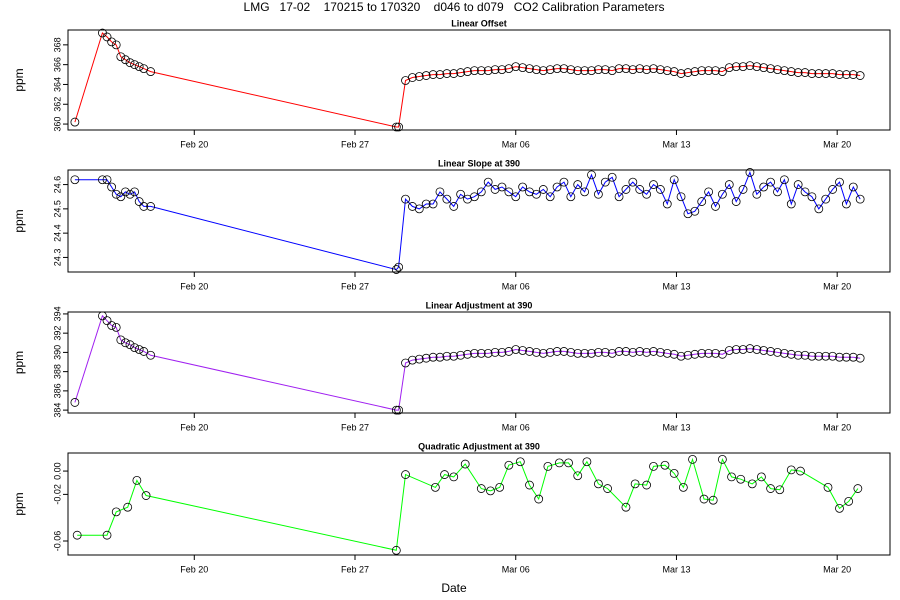 The height and width of the screenshot is (600, 900). Describe the element at coordinates (57, 471) in the screenshot. I see `y-tick-label: 0.00` at that location.